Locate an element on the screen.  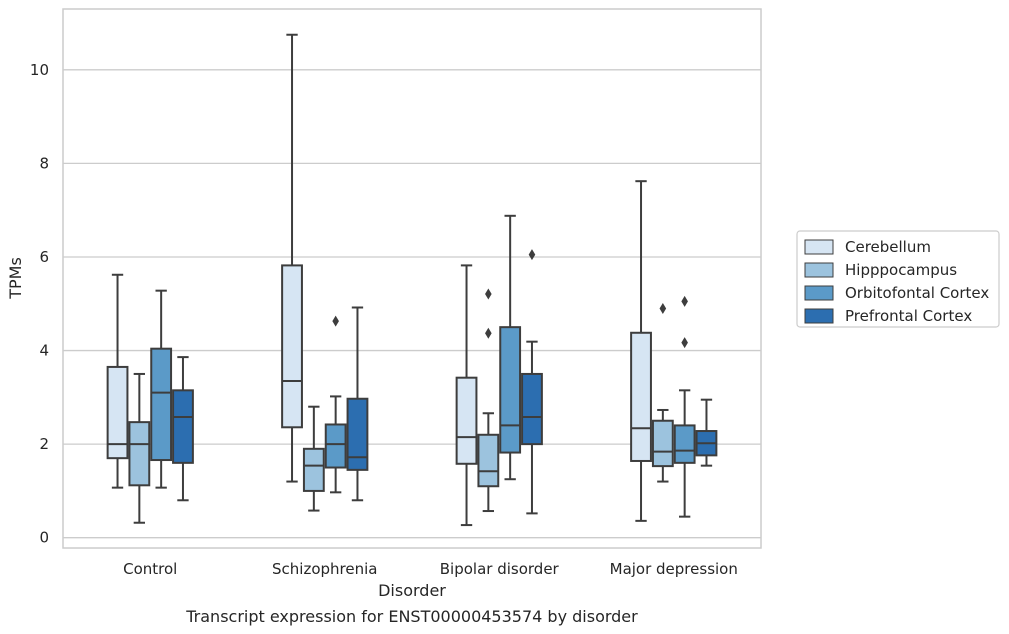
legend-label-1: Hipppocampus is located at coordinates (901, 270).